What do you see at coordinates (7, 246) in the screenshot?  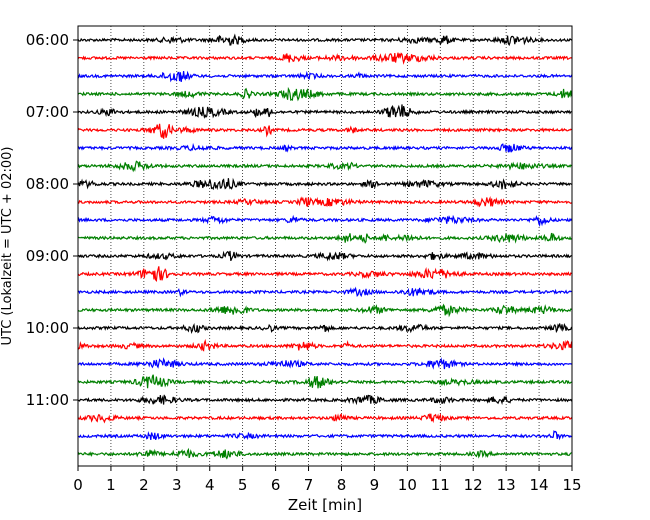 I see `y-axis-label: UTC (Lokalzeit = UTC + 02:00)` at bounding box center [7, 246].